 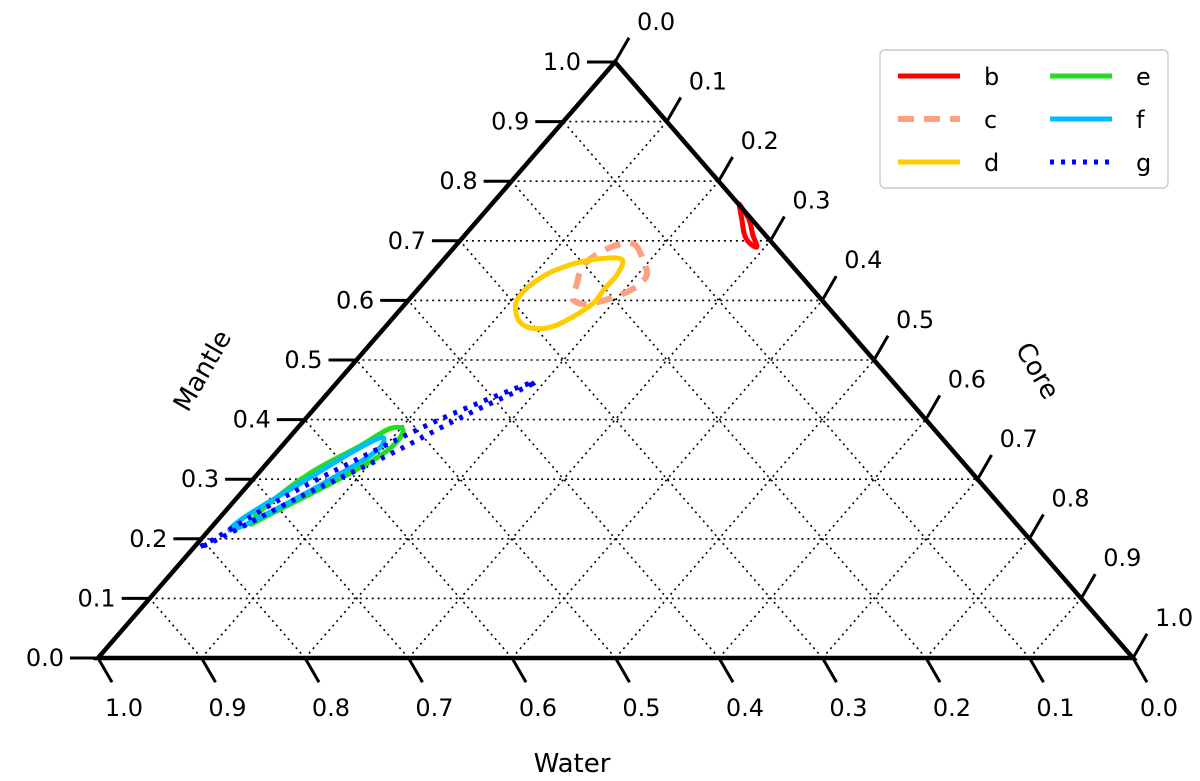 What do you see at coordinates (967, 379) in the screenshot?
I see `tick-label-core: 0.6` at bounding box center [967, 379].